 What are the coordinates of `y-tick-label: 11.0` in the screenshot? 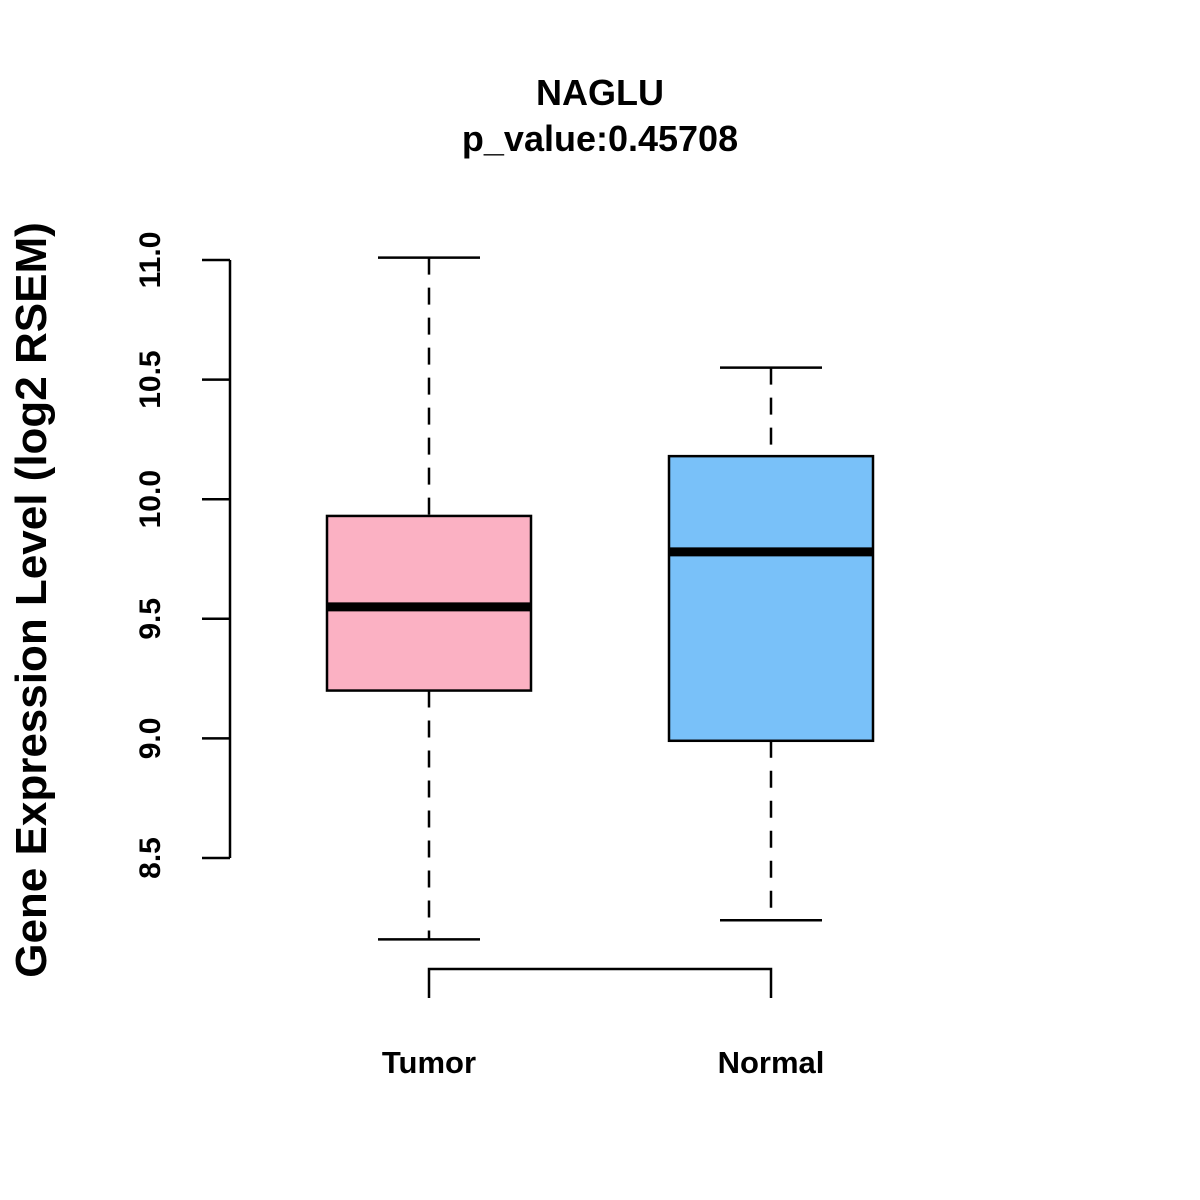 It's located at (150, 260).